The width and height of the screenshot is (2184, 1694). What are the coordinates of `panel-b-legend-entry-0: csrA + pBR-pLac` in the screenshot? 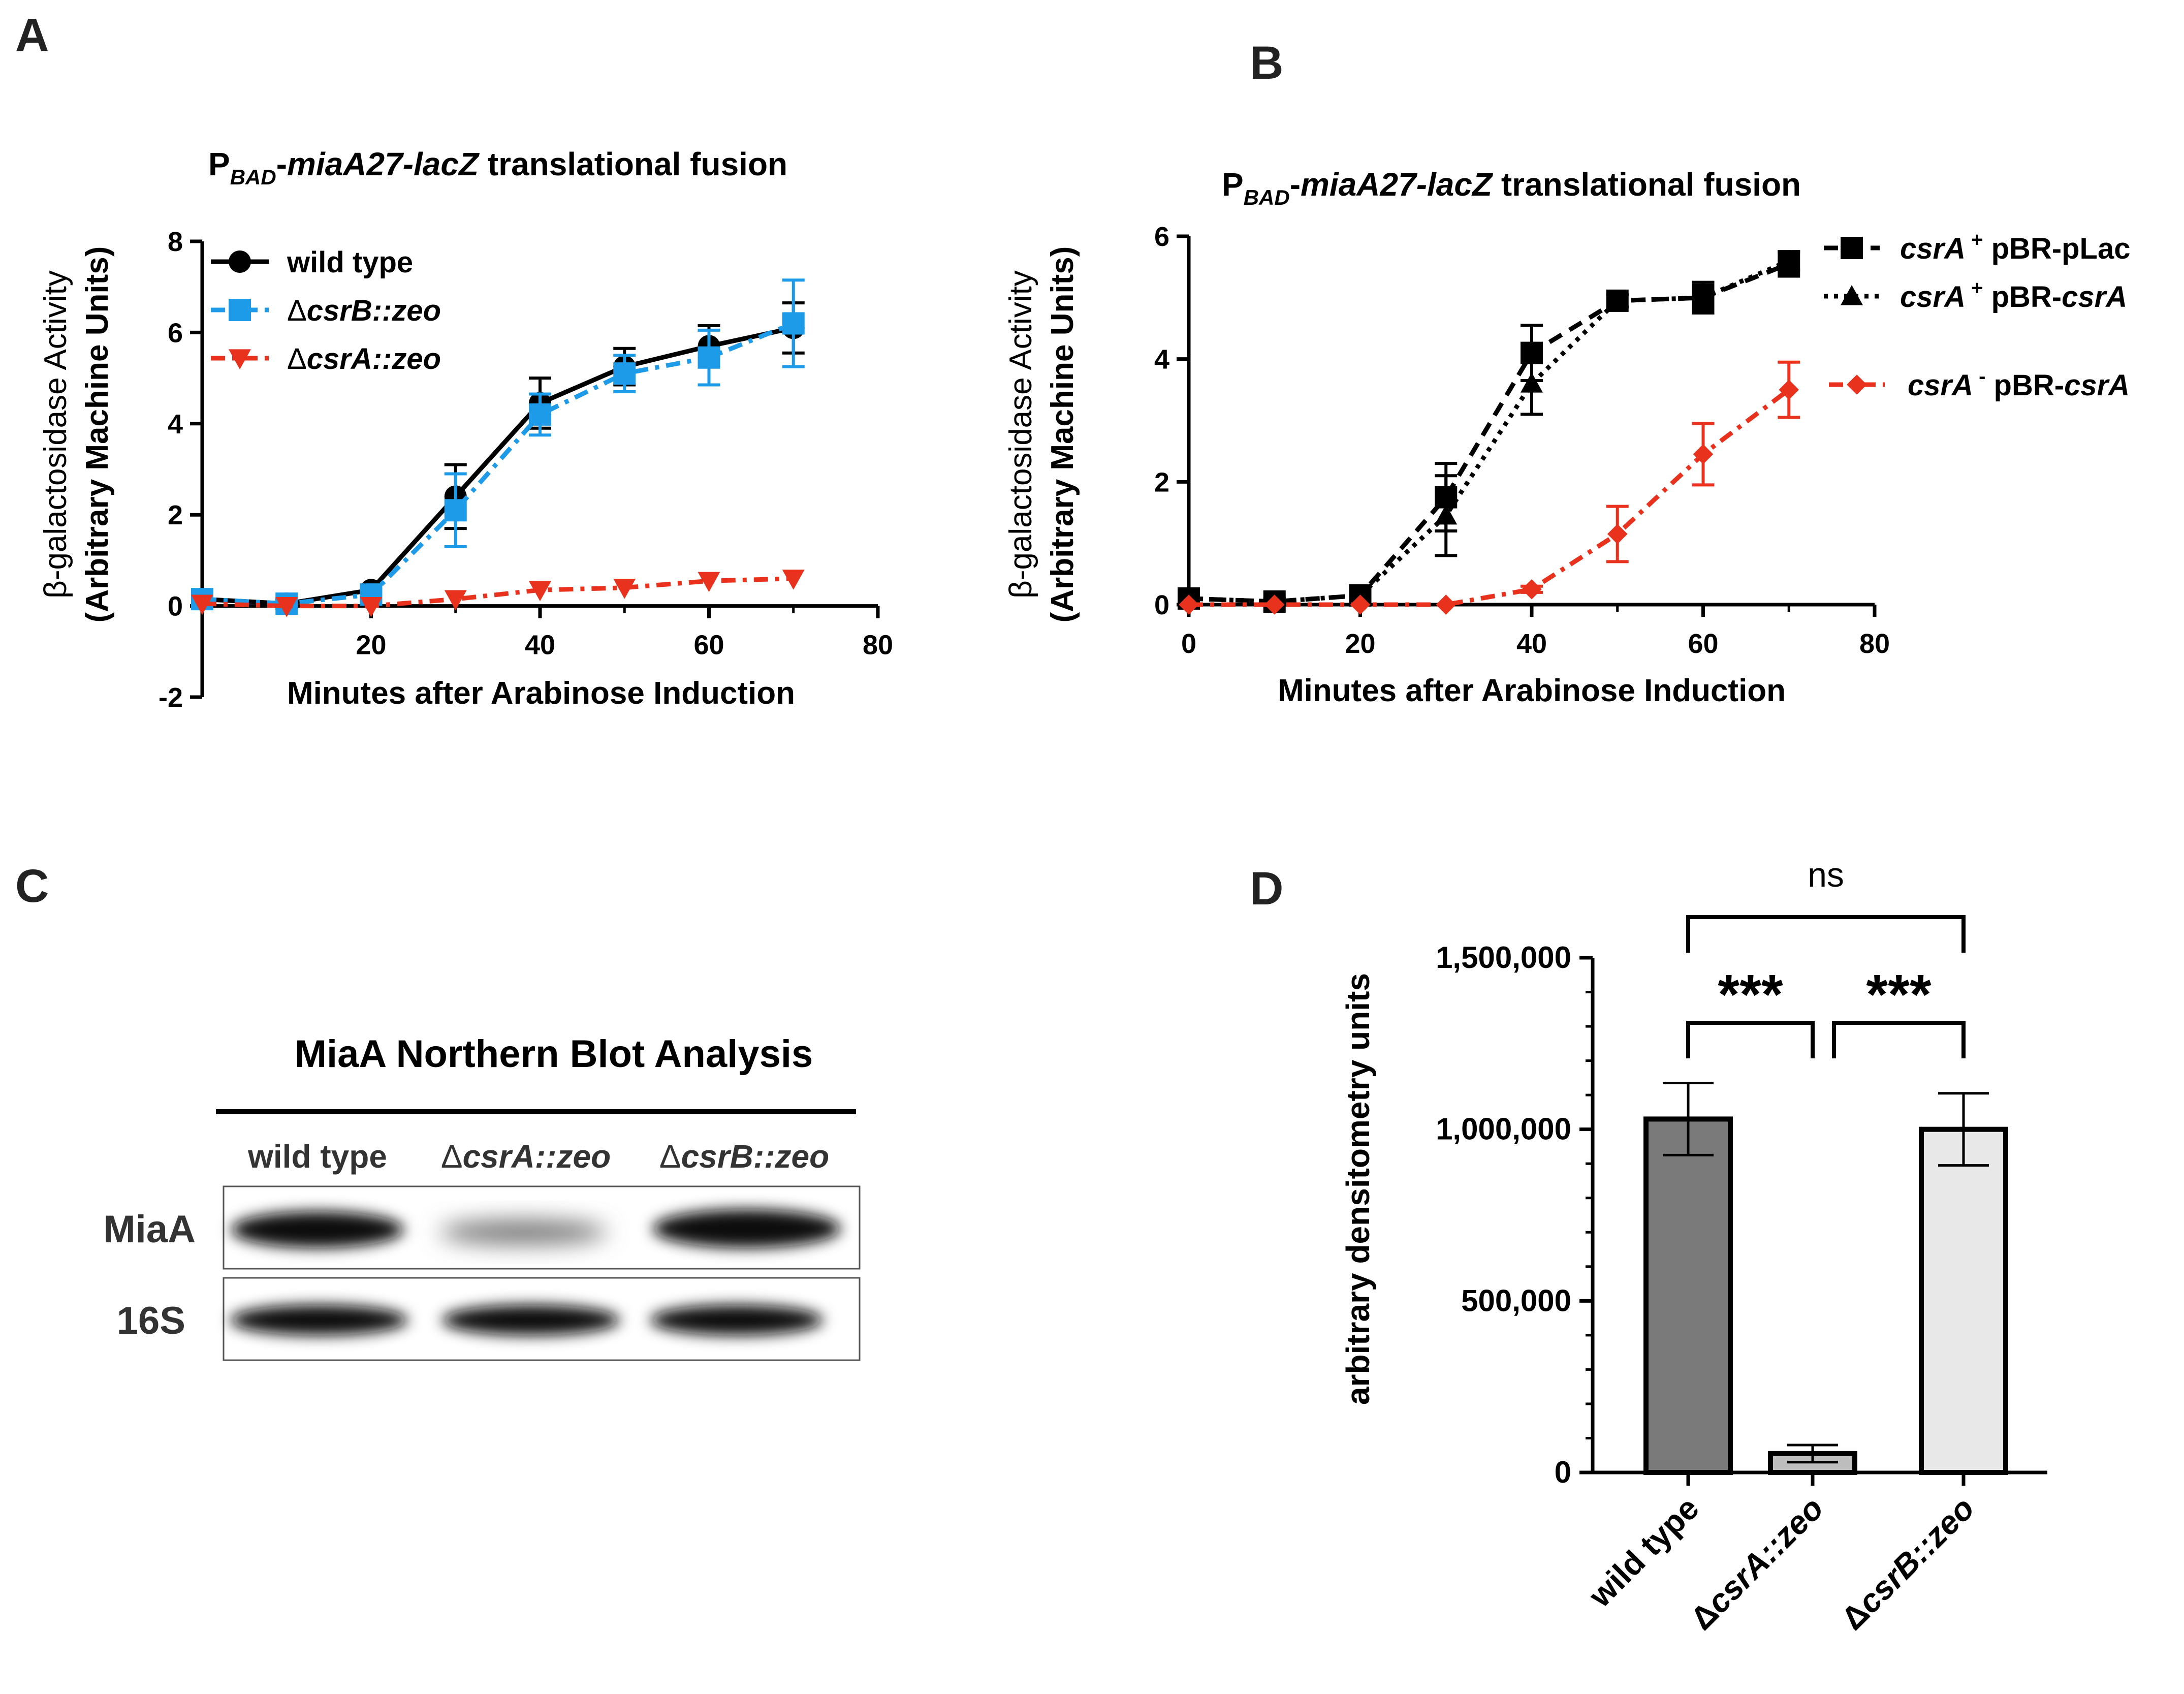 It's located at (1977, 247).